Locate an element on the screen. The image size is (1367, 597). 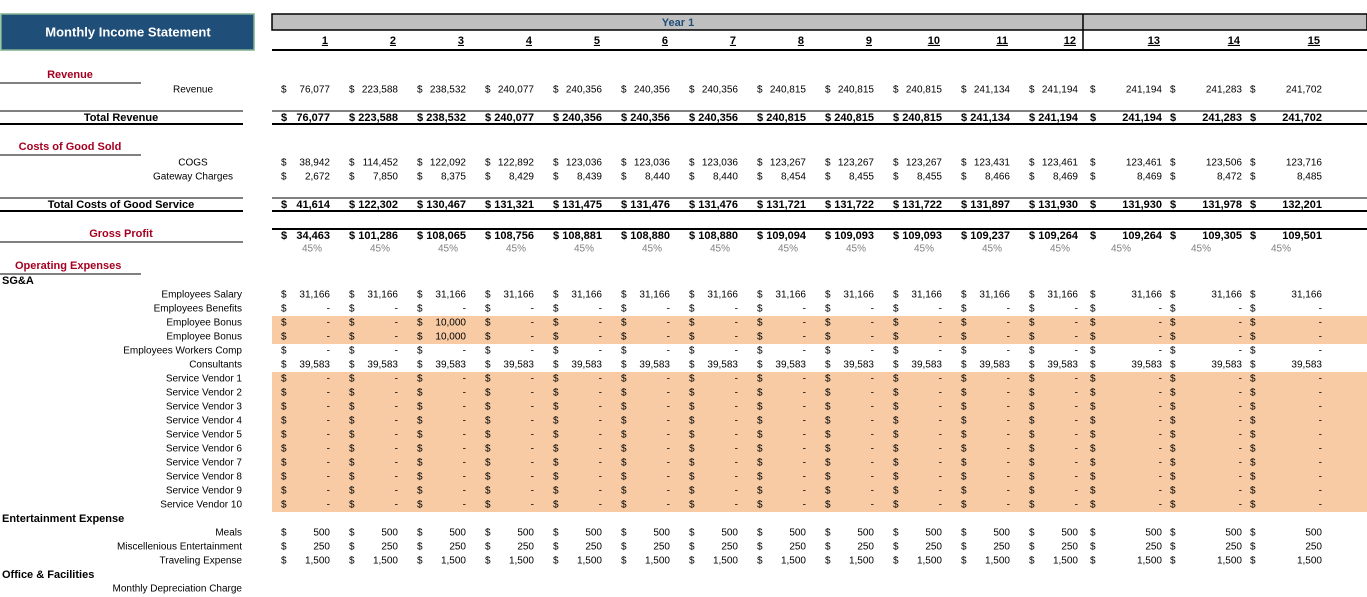
cell-value: 500 is located at coordinates (1153, 533).